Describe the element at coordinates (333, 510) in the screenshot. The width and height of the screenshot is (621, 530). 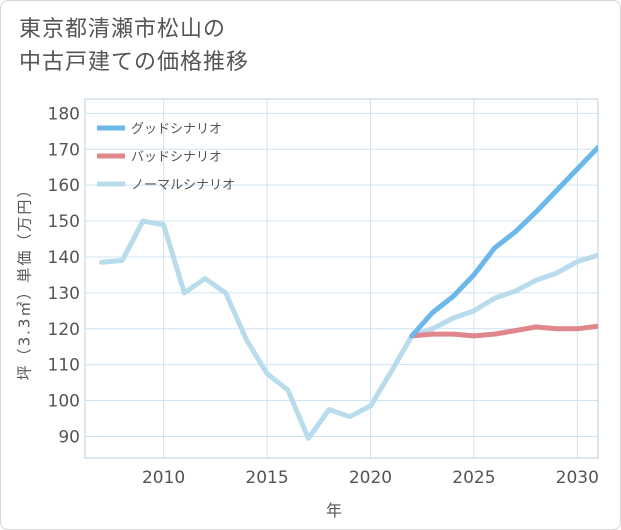
I see `x-axis-label: 年` at that location.